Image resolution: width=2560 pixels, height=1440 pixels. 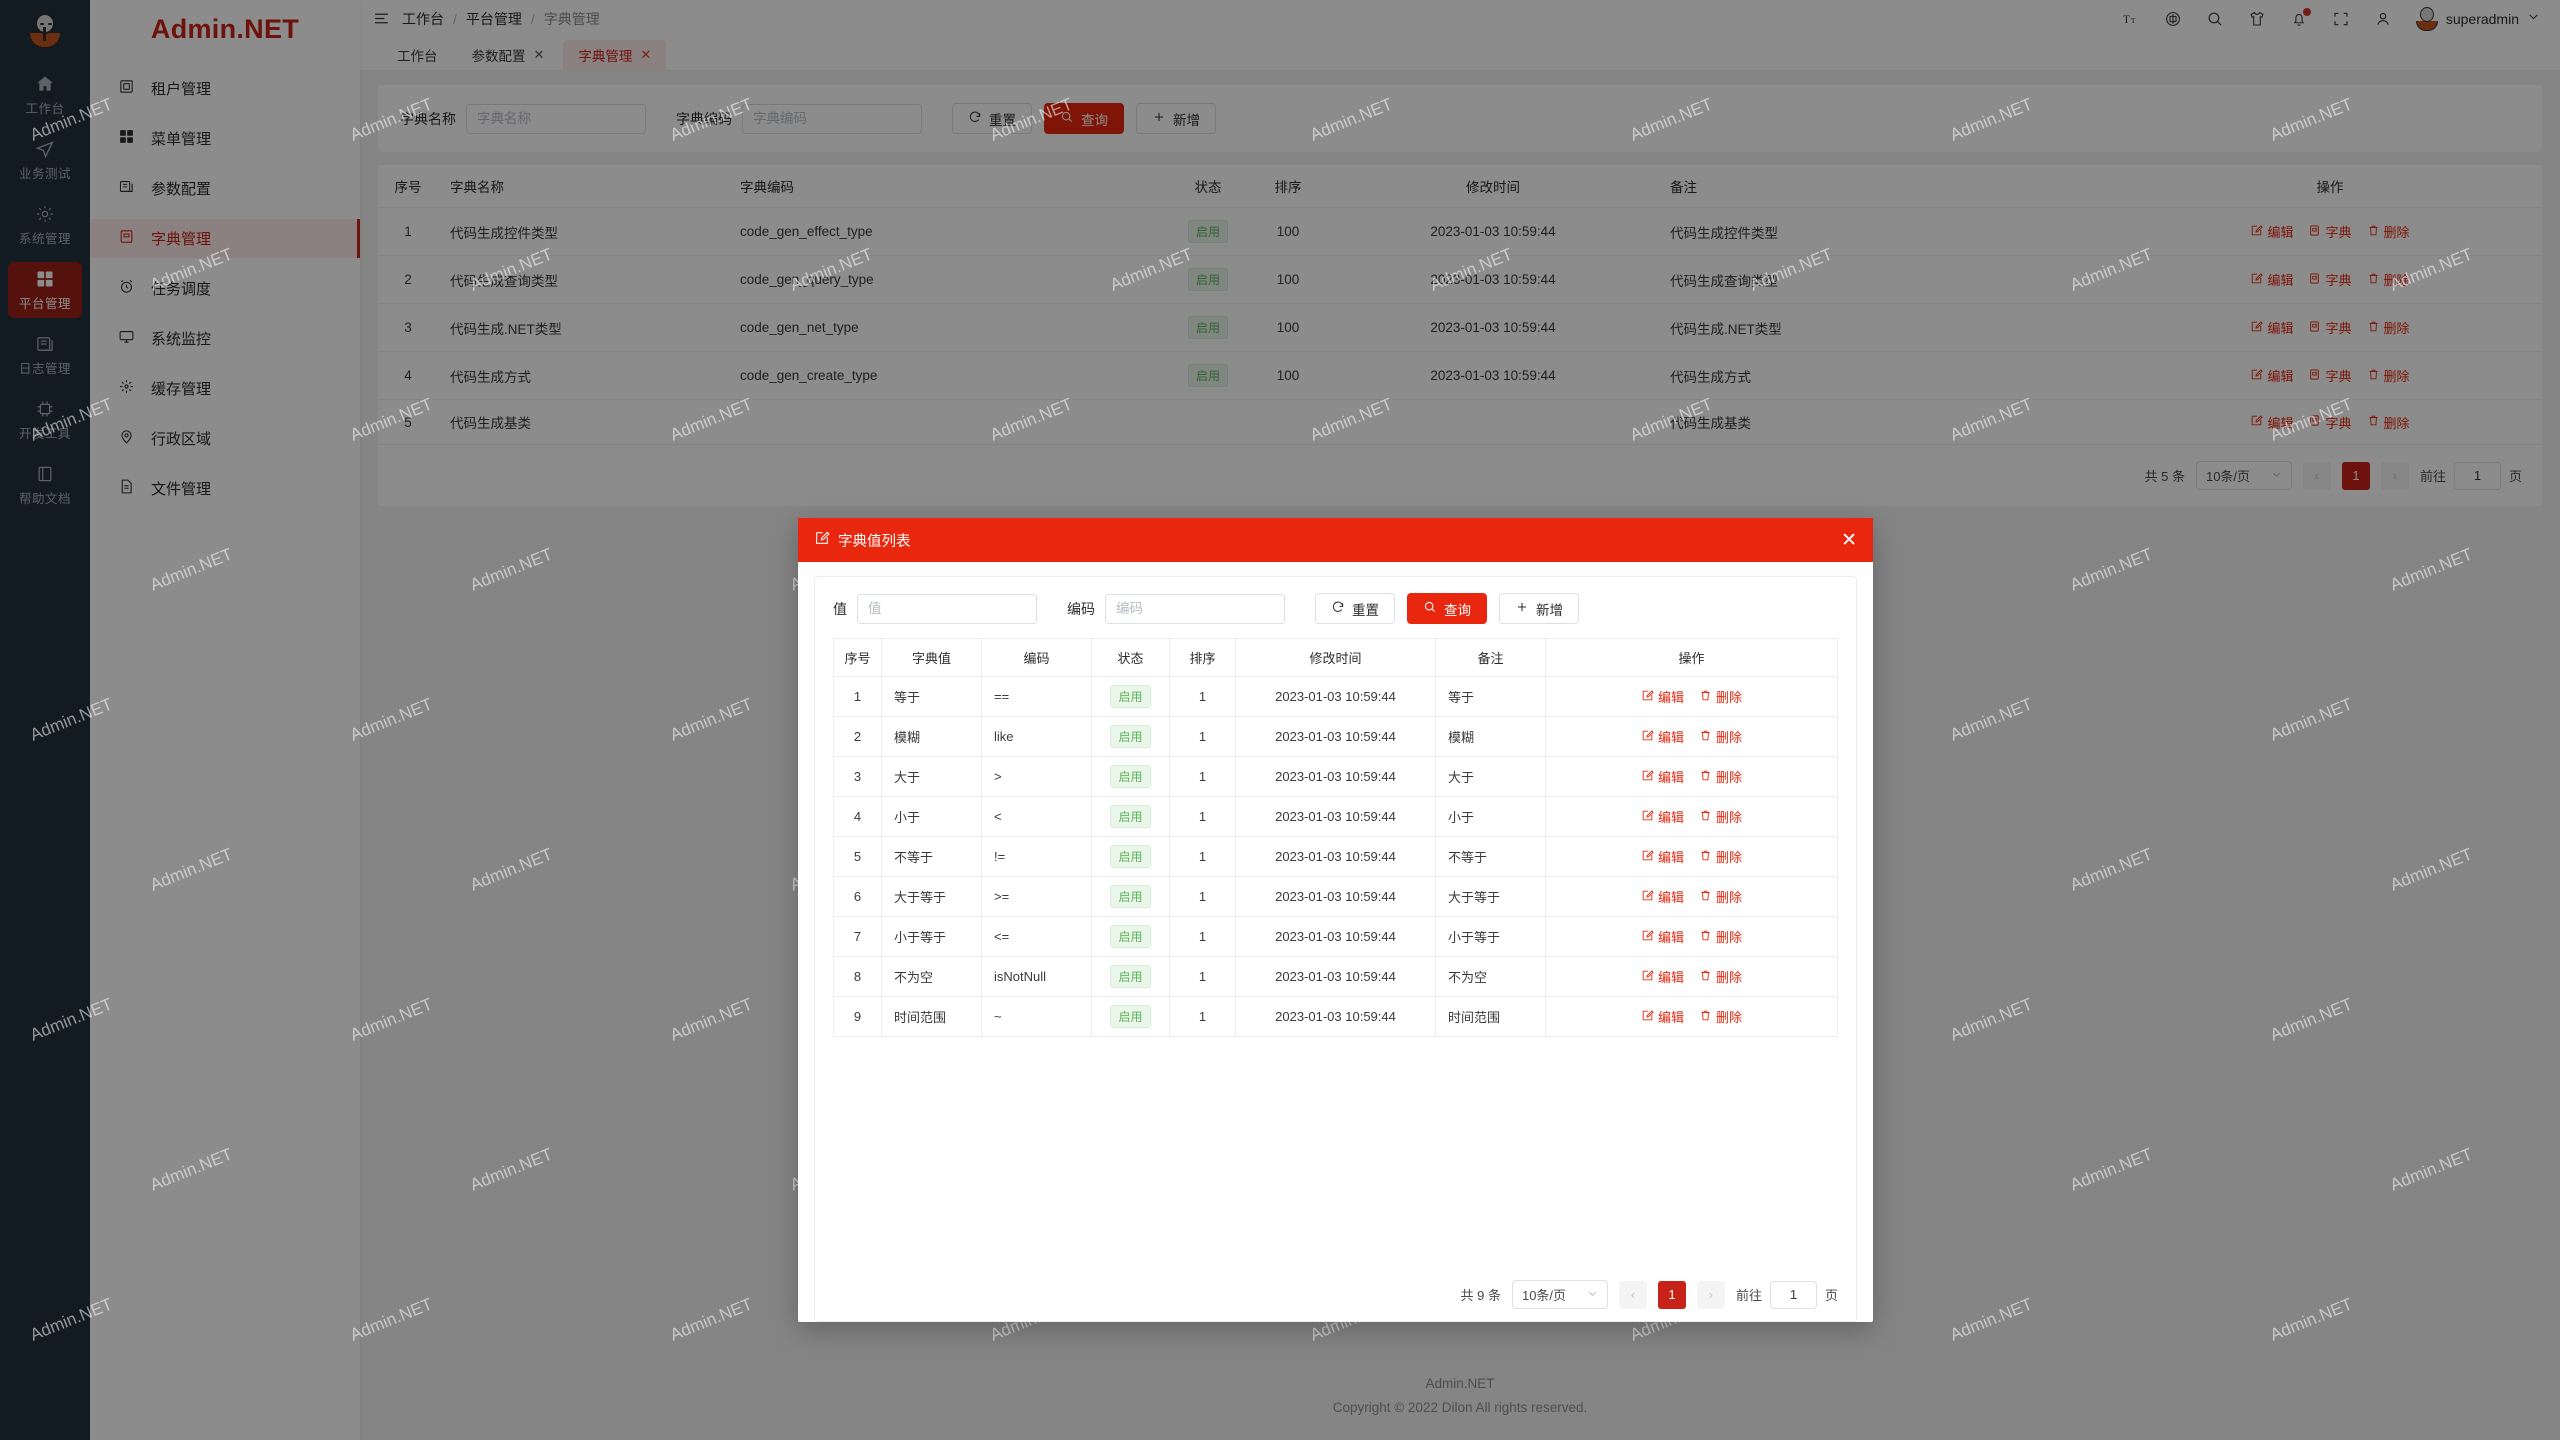 I want to click on modal-code-input, so click(x=1195, y=608).